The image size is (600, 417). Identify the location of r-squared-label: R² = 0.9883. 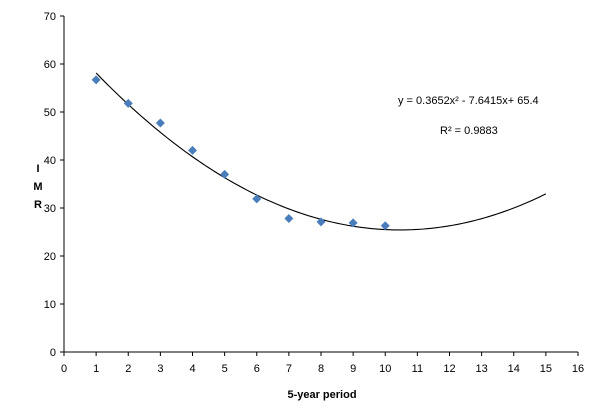
(469, 131).